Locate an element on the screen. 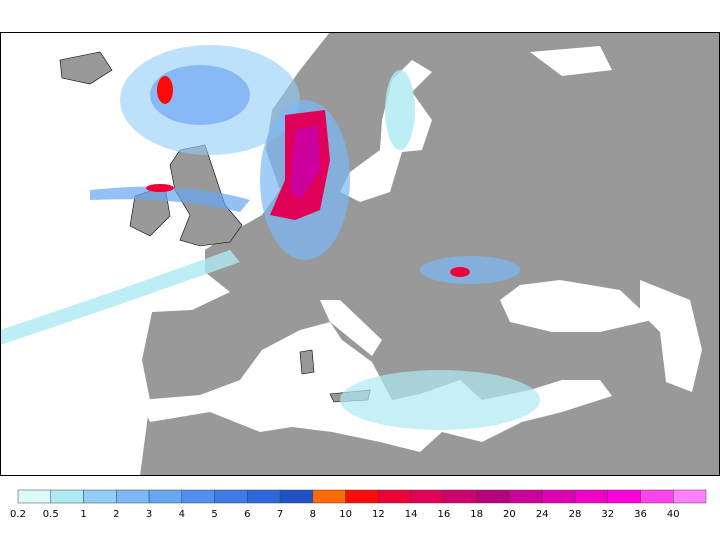  legend-label: 5 is located at coordinates (214, 514).